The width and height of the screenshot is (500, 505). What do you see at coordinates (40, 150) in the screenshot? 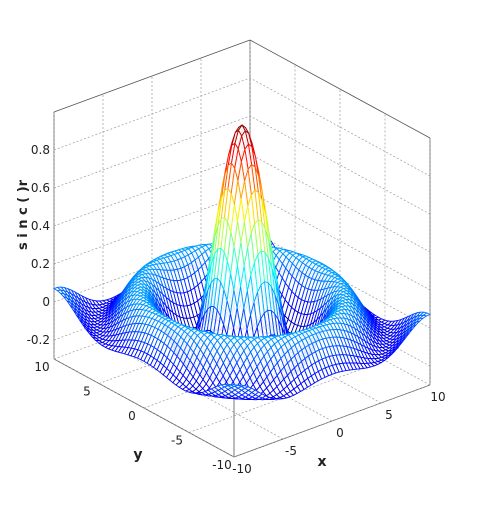
I see `z-tick-label: 0.8` at bounding box center [40, 150].